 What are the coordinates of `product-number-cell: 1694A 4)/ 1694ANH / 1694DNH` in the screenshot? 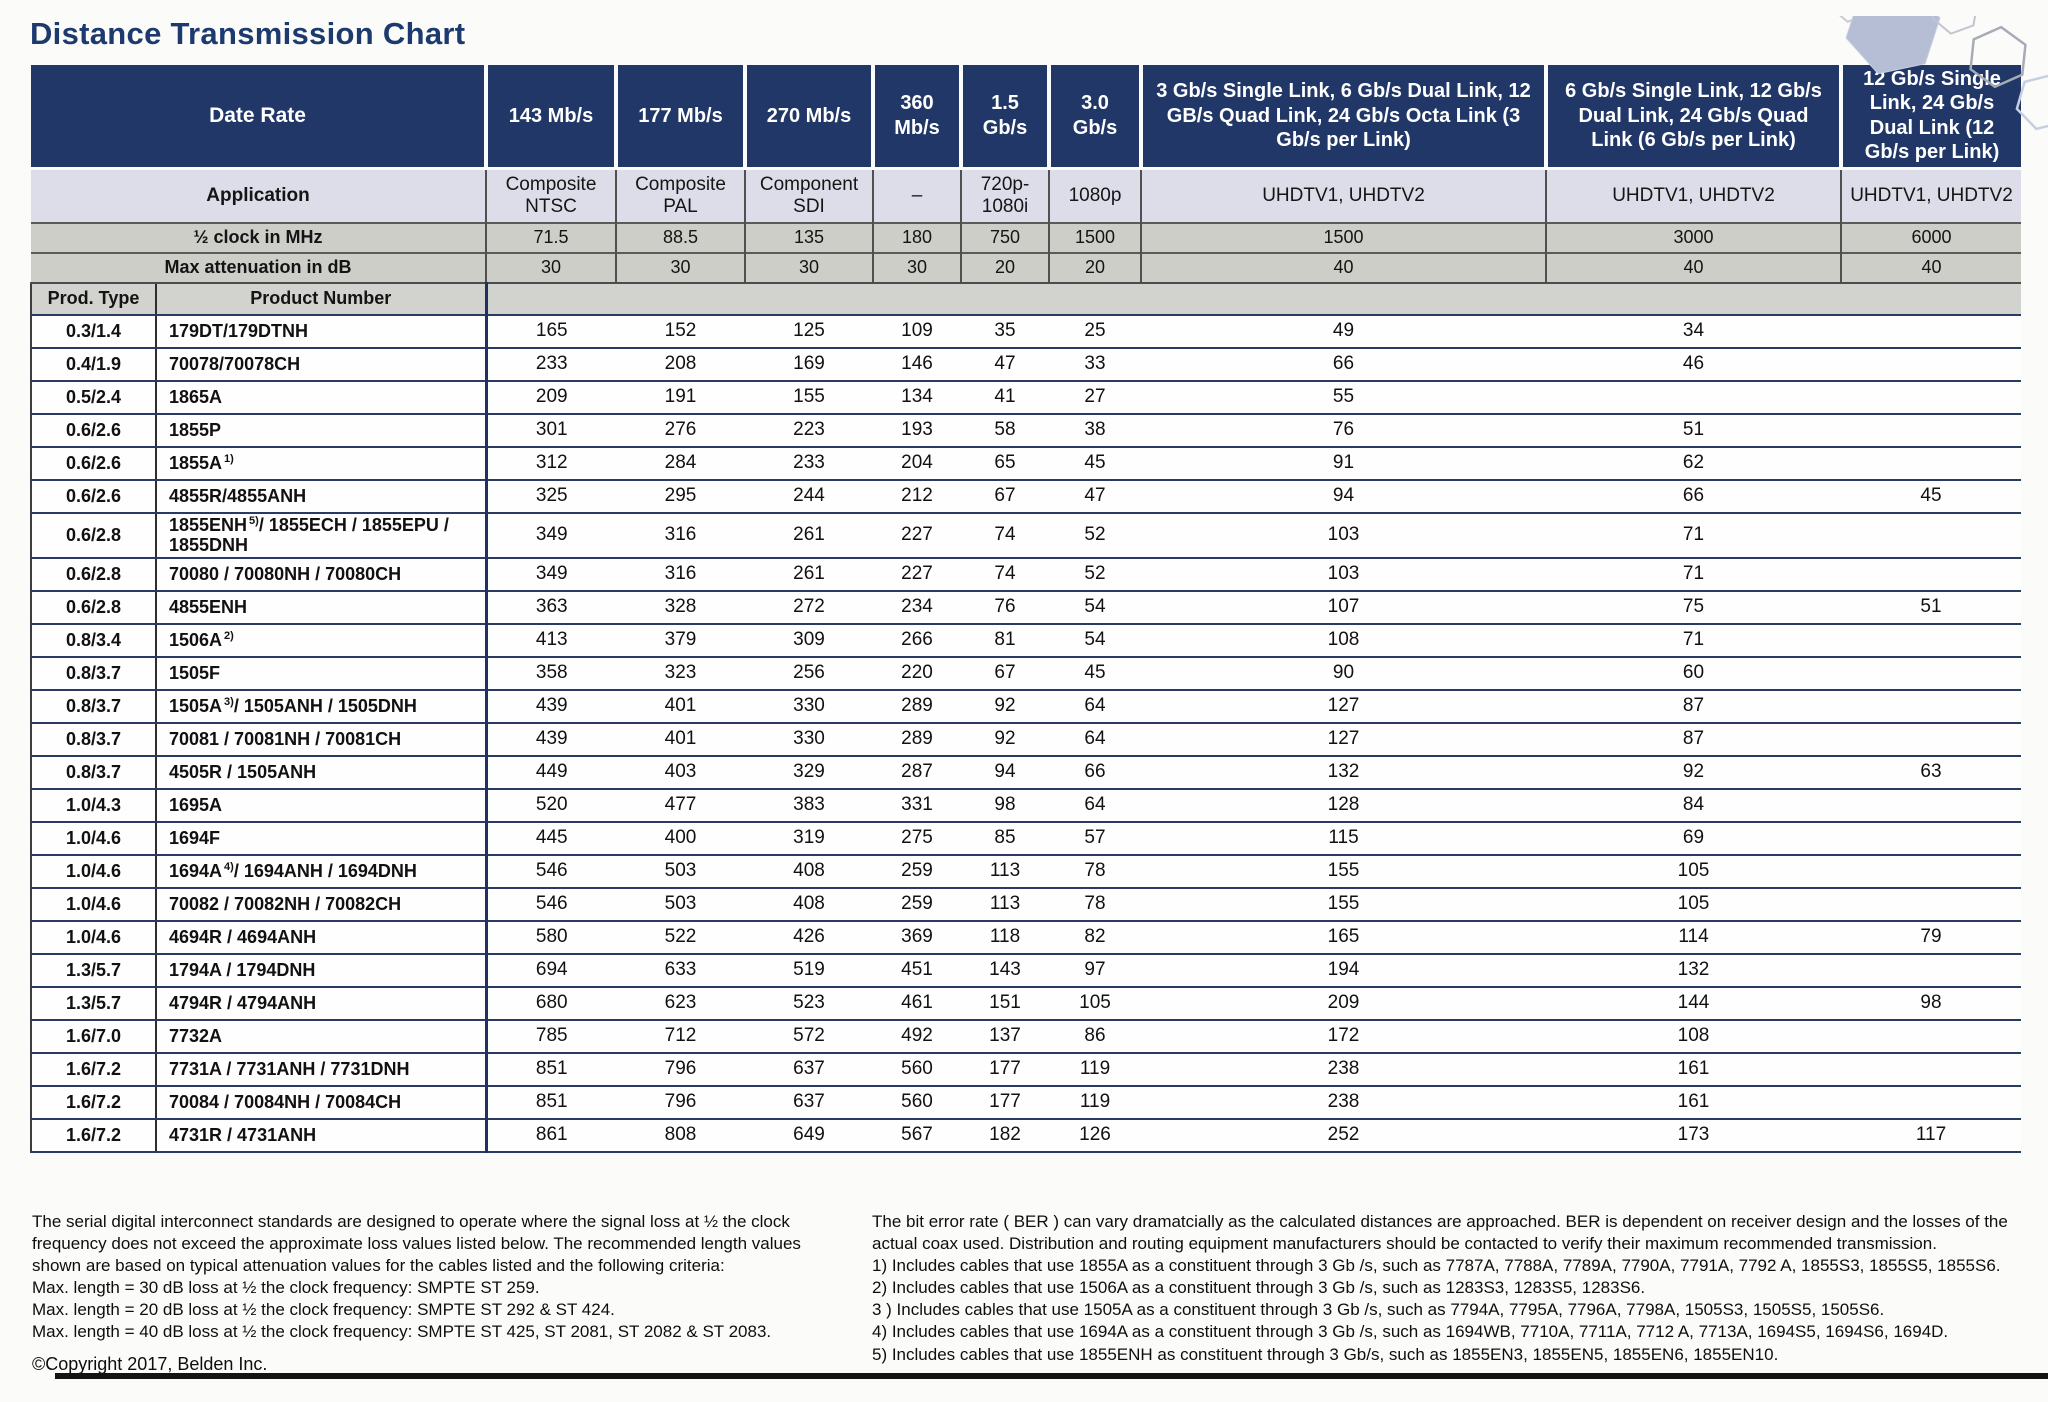 It's located at (322, 871).